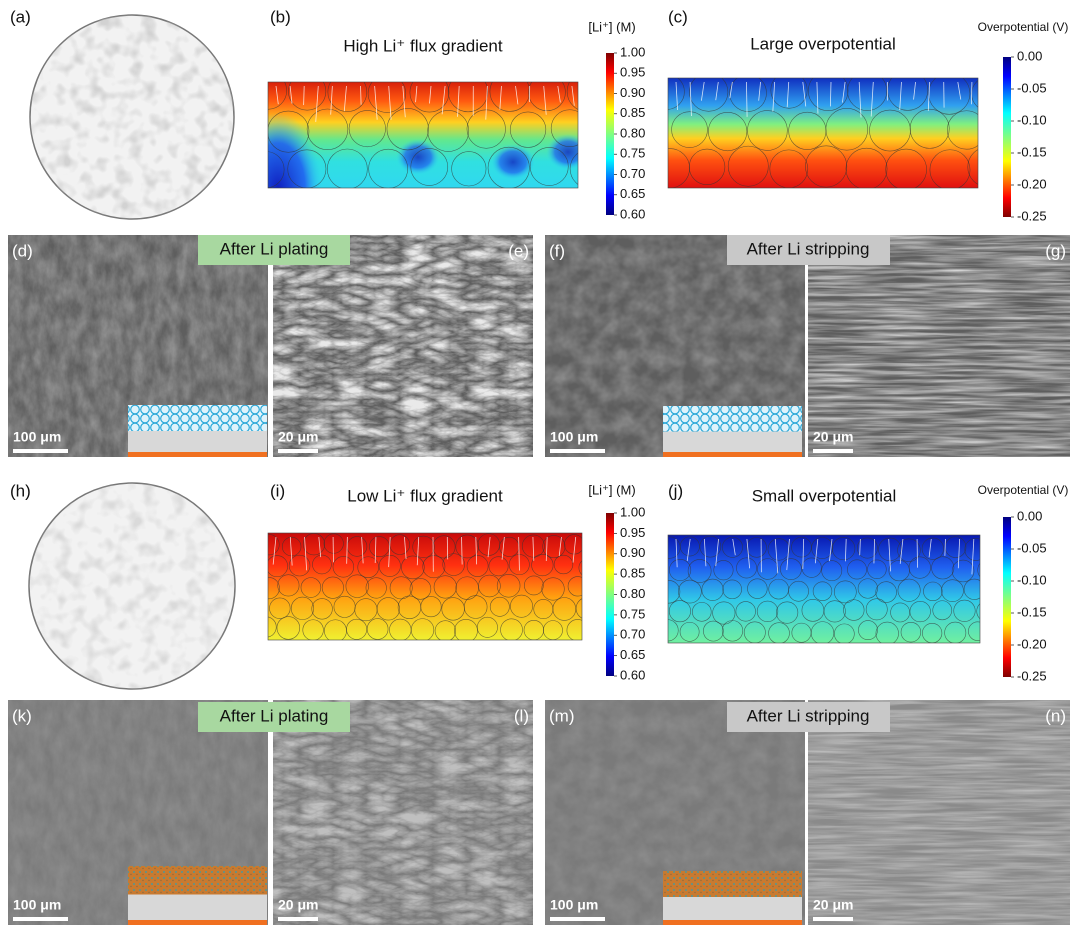 The height and width of the screenshot is (935, 1080). What do you see at coordinates (425, 586) in the screenshot?
I see `heatmap-field` at bounding box center [425, 586].